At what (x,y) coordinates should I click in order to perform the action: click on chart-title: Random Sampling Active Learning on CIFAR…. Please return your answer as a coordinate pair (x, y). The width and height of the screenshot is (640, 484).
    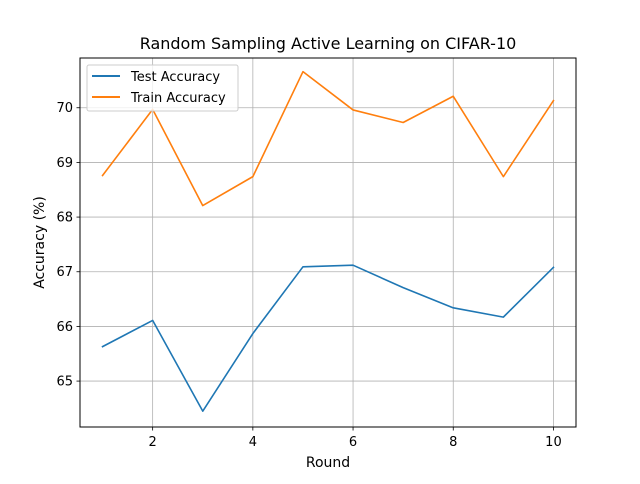
    Looking at the image, I should click on (328, 43).